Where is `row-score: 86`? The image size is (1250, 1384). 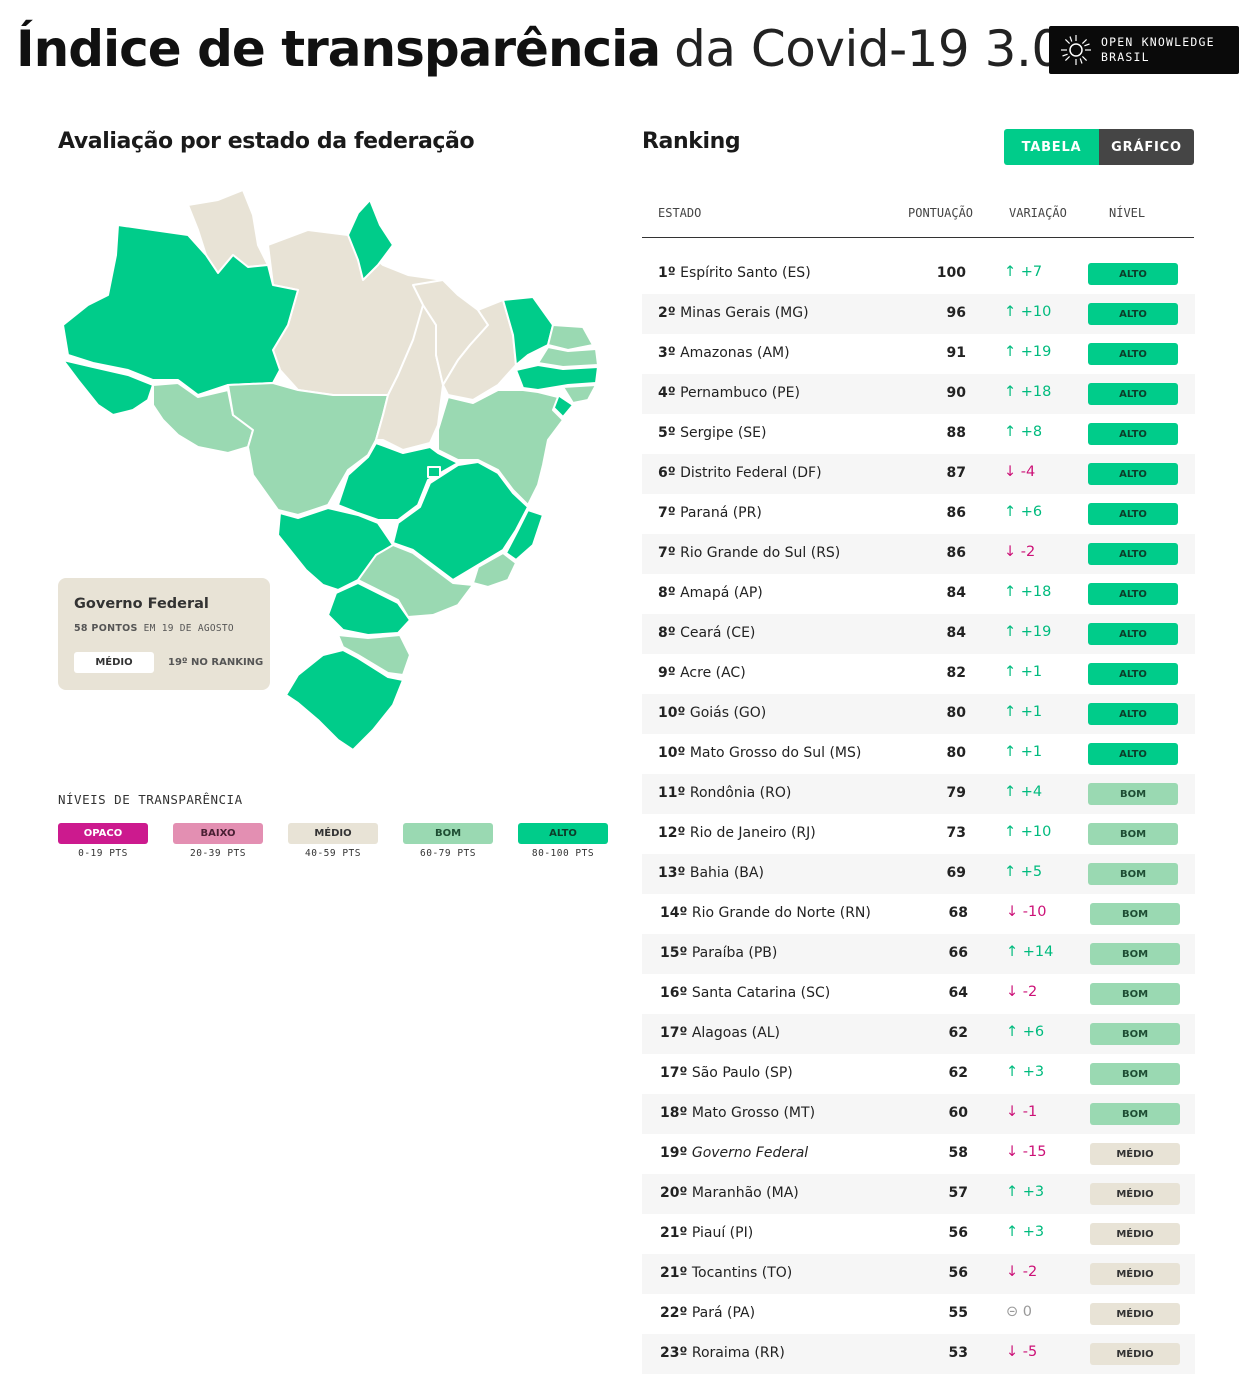
row-score: 86 is located at coordinates (956, 513).